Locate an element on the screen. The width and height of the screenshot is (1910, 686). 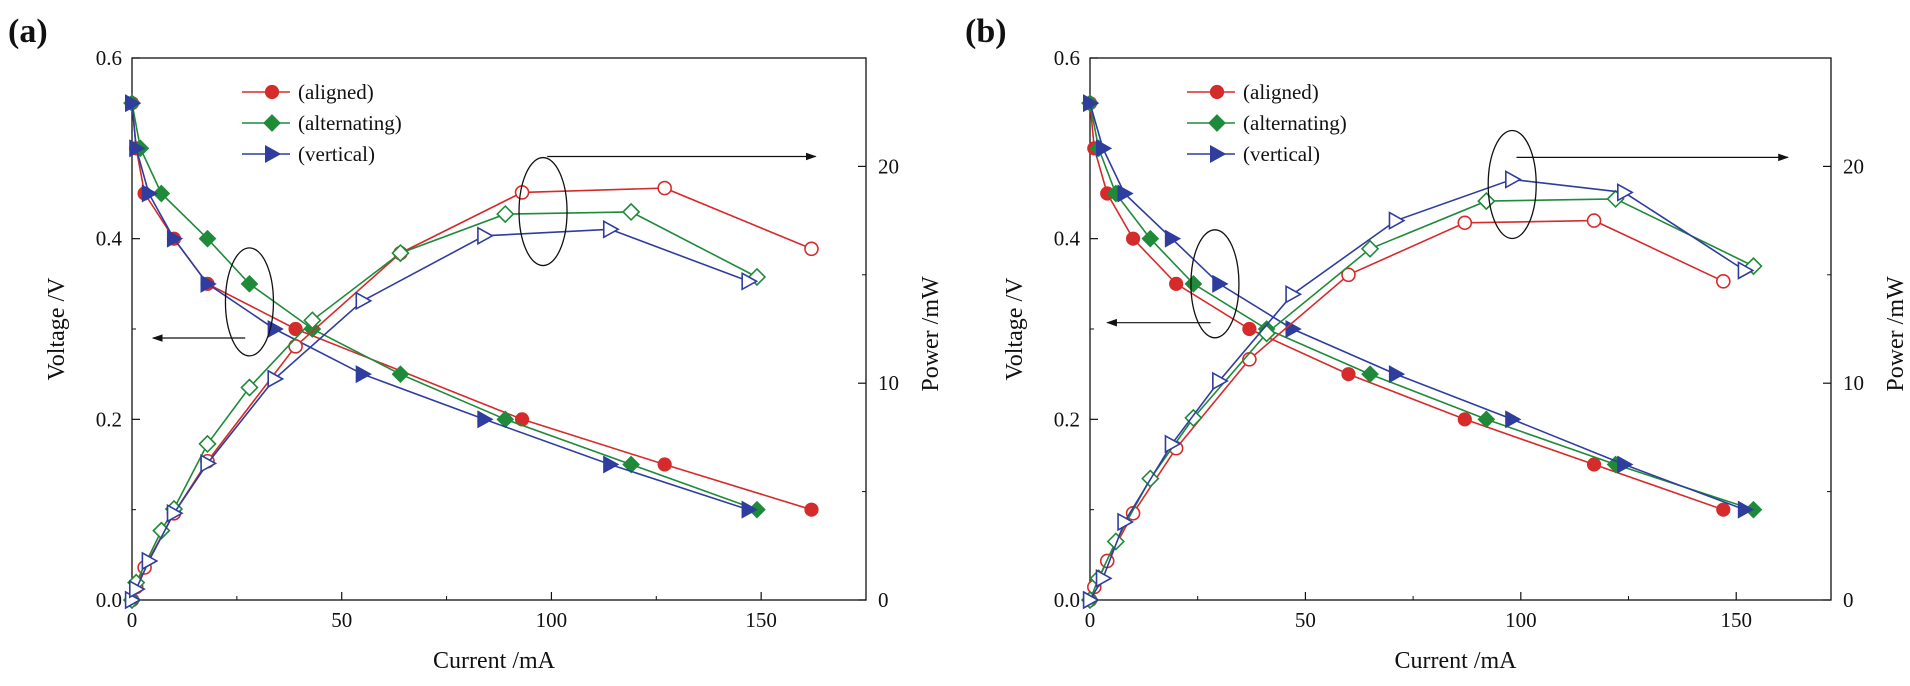
legend-label: (aligned) is located at coordinates (1281, 92).